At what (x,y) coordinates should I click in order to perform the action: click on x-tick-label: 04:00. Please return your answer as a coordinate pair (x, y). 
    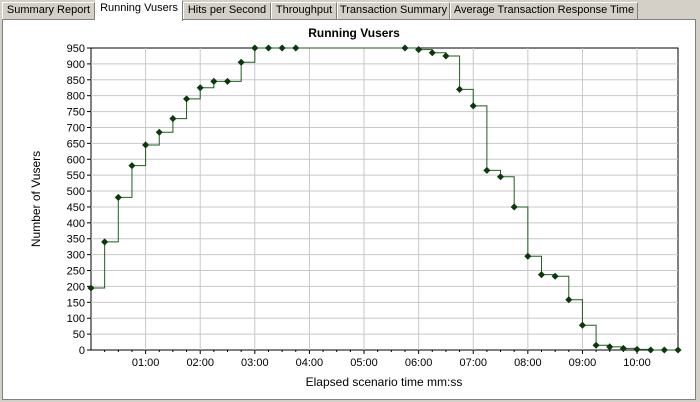
    Looking at the image, I should click on (310, 363).